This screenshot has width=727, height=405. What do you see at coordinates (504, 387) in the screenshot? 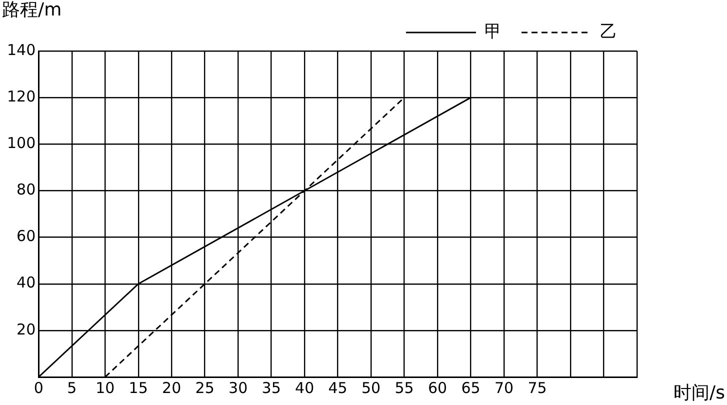
I see `x-tick-label: 70` at bounding box center [504, 387].